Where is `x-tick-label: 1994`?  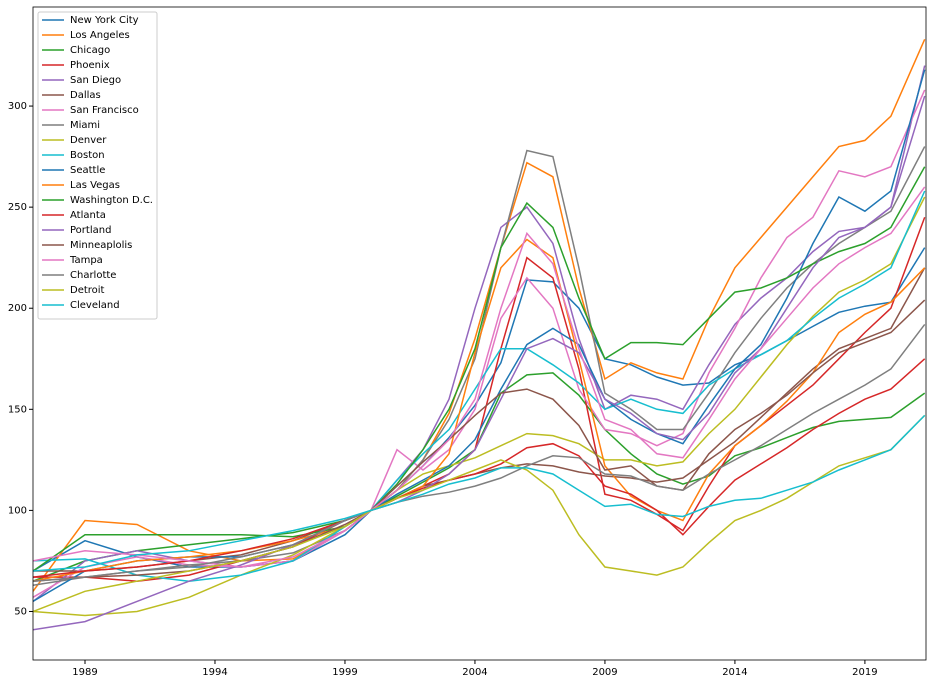
x-tick-label: 1994 is located at coordinates (214, 672).